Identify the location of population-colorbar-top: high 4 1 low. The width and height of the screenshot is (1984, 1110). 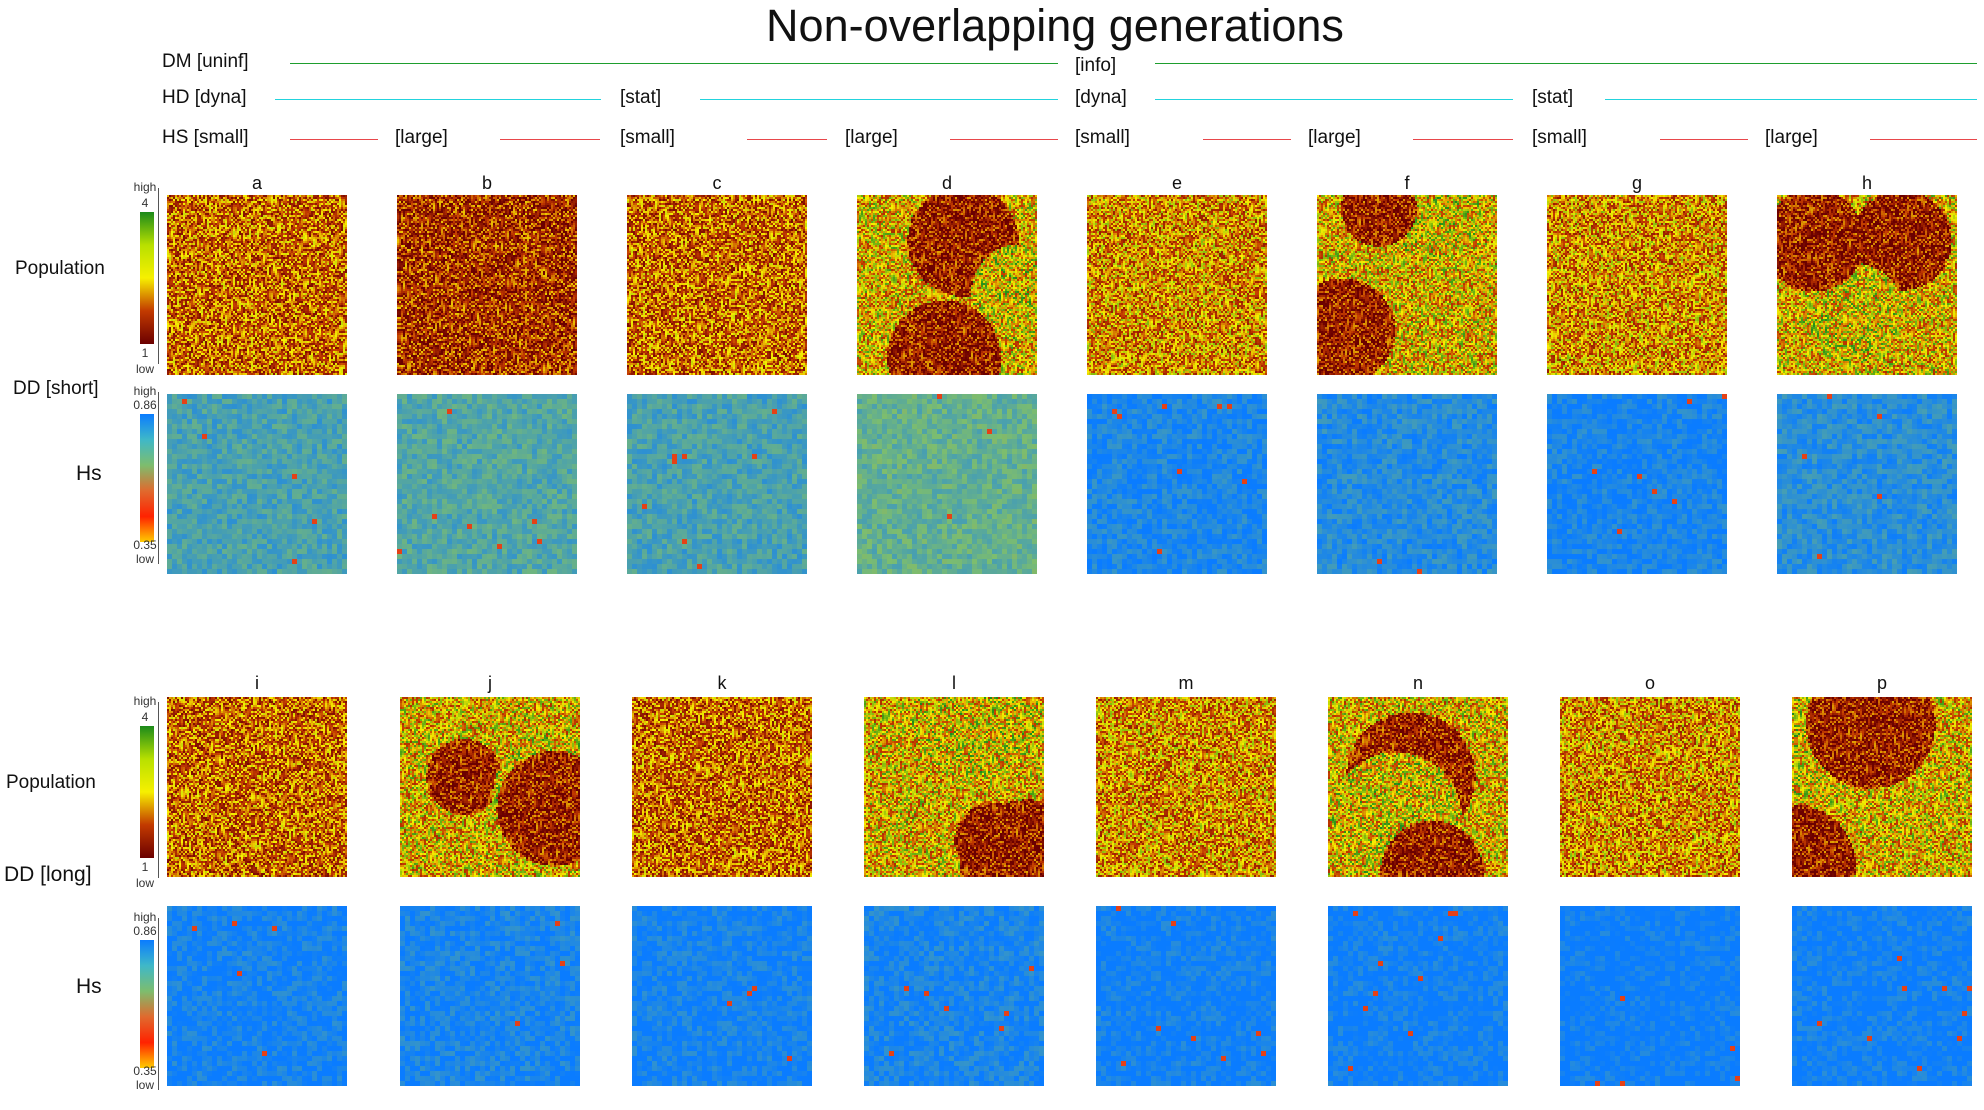
(146, 280).